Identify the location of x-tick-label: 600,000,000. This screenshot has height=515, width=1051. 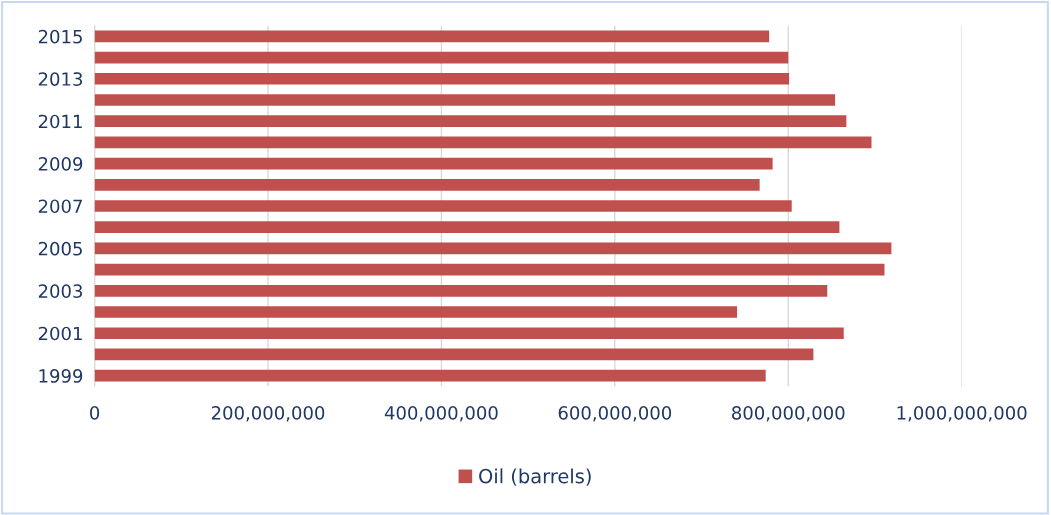
(615, 414).